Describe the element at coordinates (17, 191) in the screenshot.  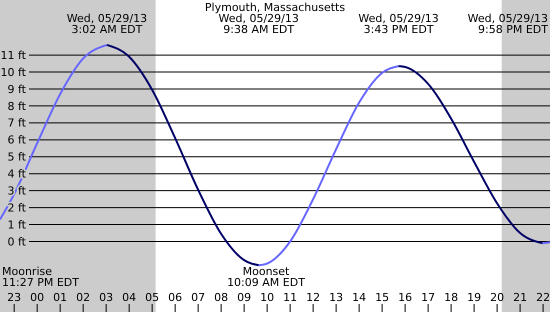
I see `y-tick-label: 3 ft` at that location.